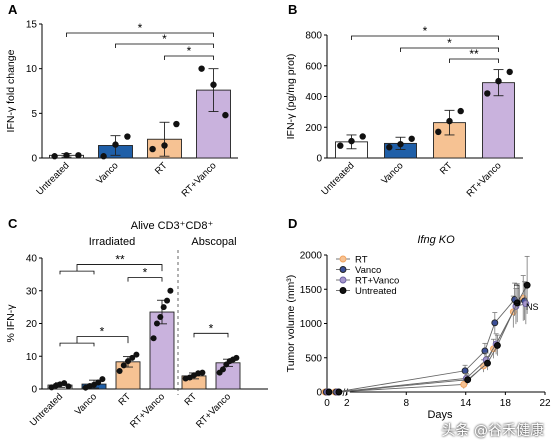  I want to click on bar, so click(162, 350).